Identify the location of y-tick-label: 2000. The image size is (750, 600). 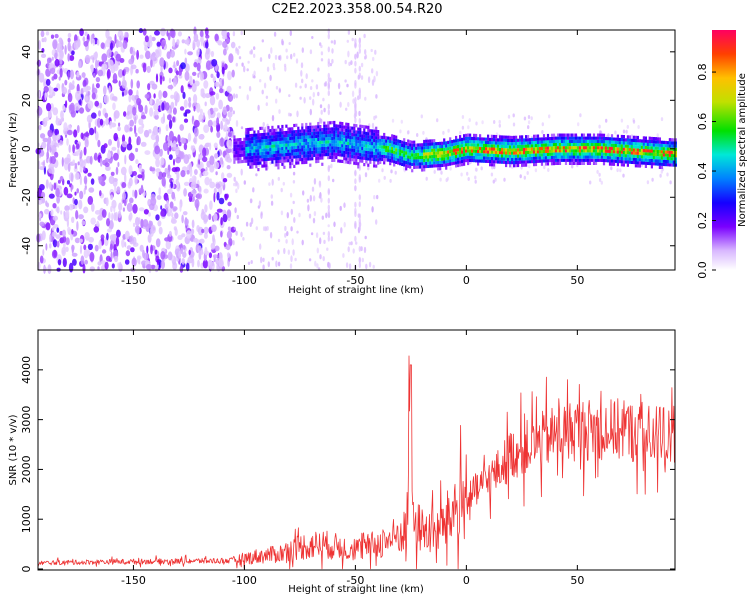
(26, 469).